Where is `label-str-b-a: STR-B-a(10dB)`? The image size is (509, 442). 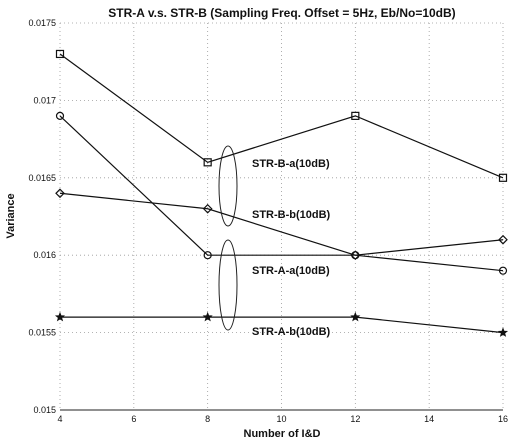 label-str-b-a: STR-B-a(10dB) is located at coordinates (291, 164).